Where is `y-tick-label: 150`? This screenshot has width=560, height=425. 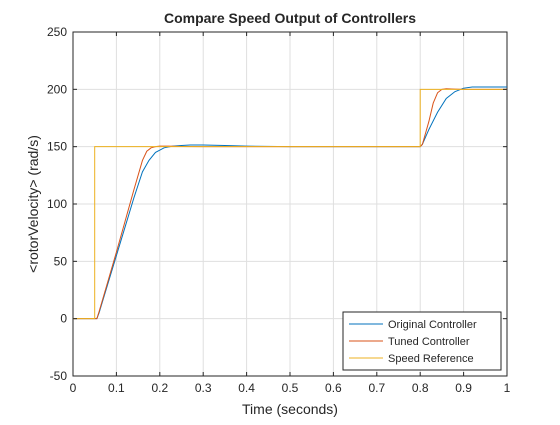 y-tick-label: 150 is located at coordinates (57, 147).